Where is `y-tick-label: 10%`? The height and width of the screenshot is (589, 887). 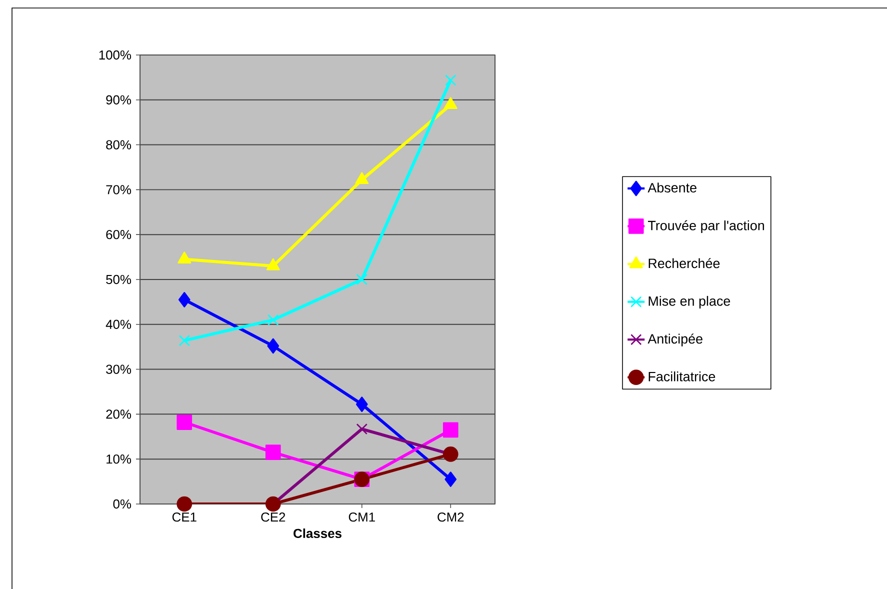
y-tick-label: 10% is located at coordinates (119, 459).